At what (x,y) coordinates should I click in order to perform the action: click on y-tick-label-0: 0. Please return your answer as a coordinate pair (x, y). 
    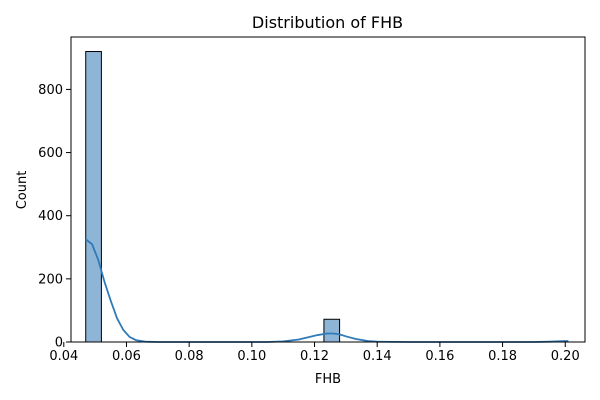
    Looking at the image, I should click on (59, 343).